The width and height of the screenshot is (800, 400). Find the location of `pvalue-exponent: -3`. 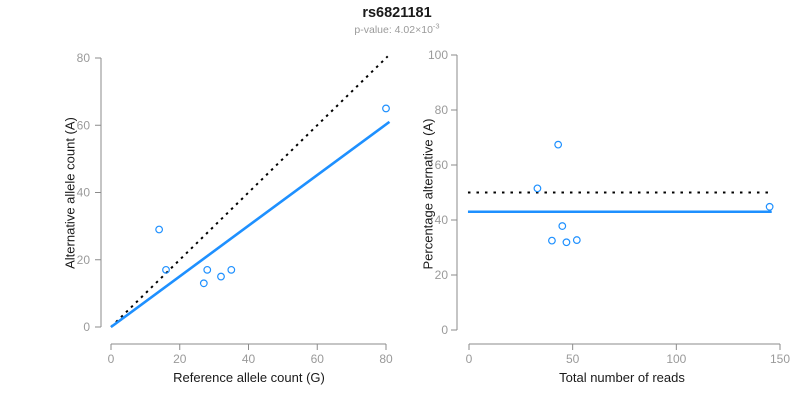

pvalue-exponent: -3 is located at coordinates (436, 26).